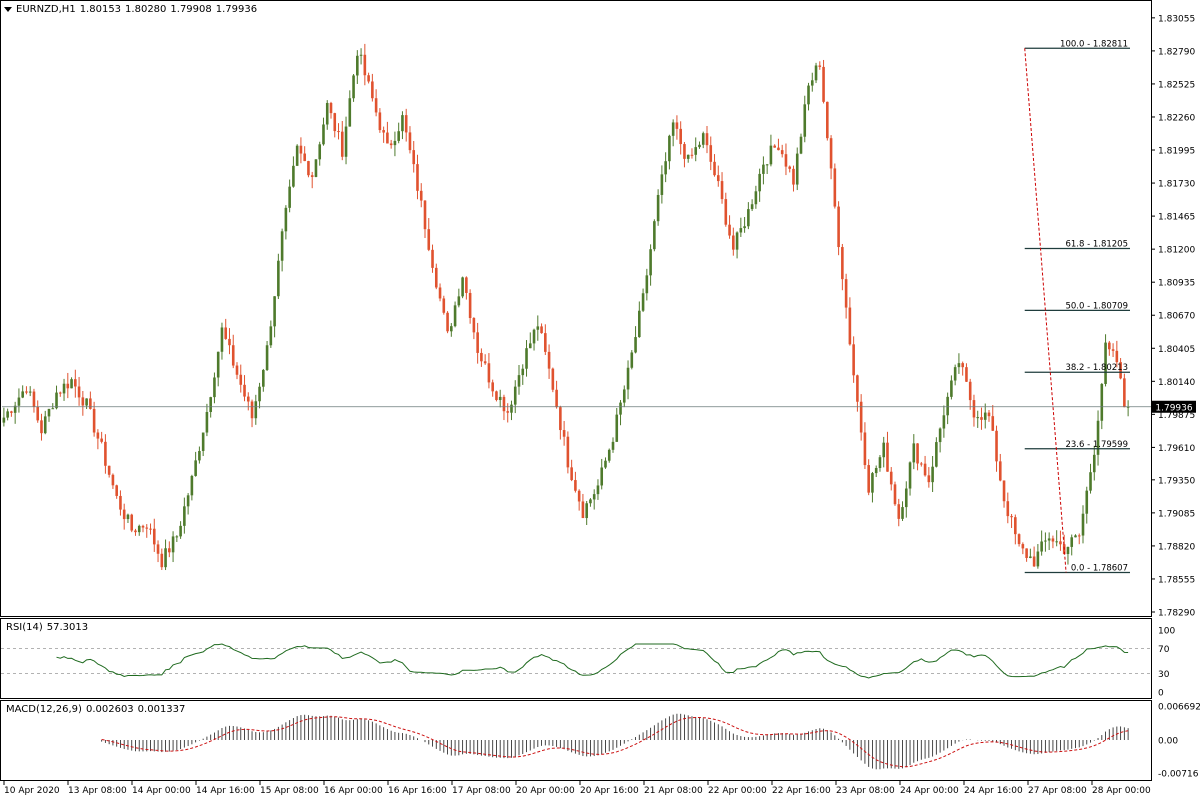 This screenshot has height=800, width=1200. Describe the element at coordinates (1176, 580) in the screenshot. I see `price-tick-label: 1.78555` at that location.